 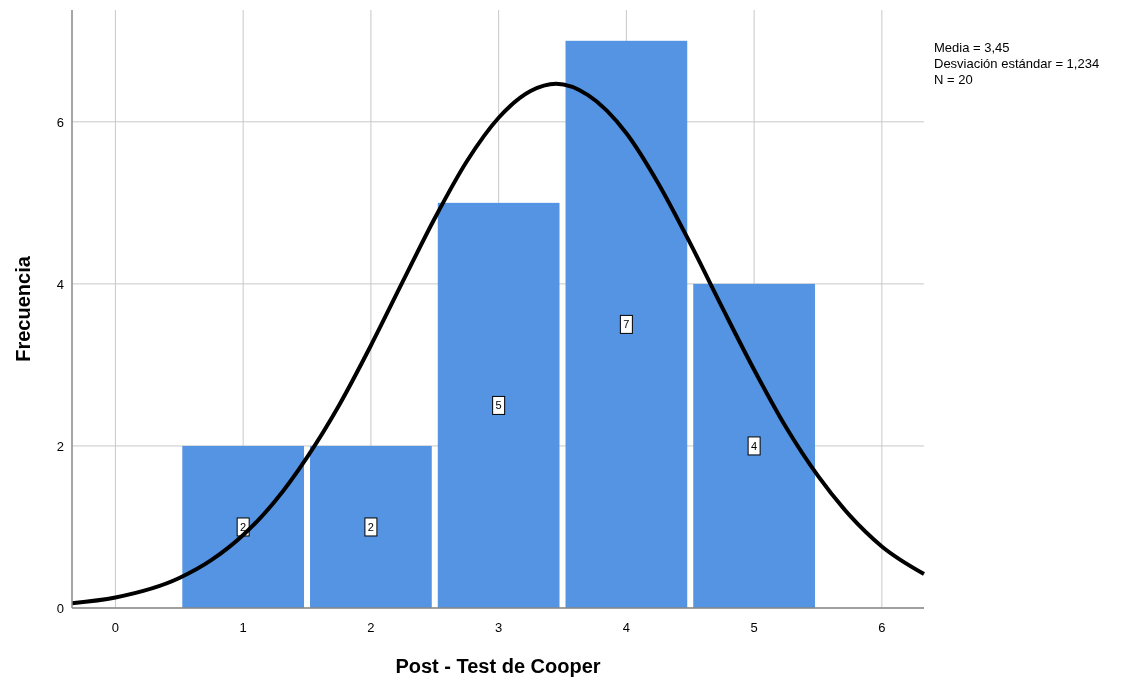 I want to click on x-tick-label: 1, so click(x=243, y=627).